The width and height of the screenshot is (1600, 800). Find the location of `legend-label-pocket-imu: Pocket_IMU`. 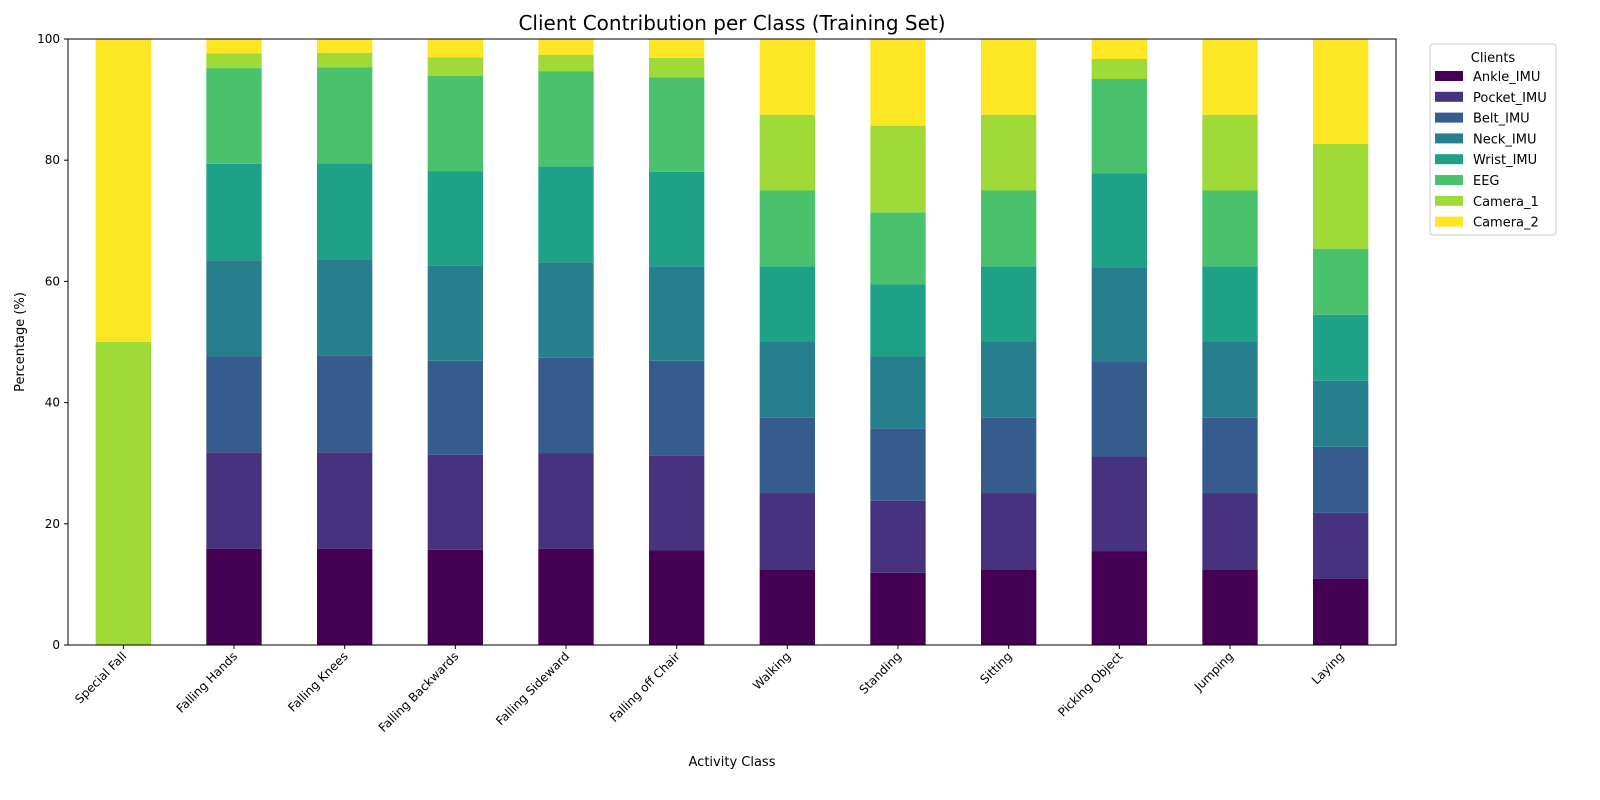

legend-label-pocket-imu: Pocket_IMU is located at coordinates (1510, 98).